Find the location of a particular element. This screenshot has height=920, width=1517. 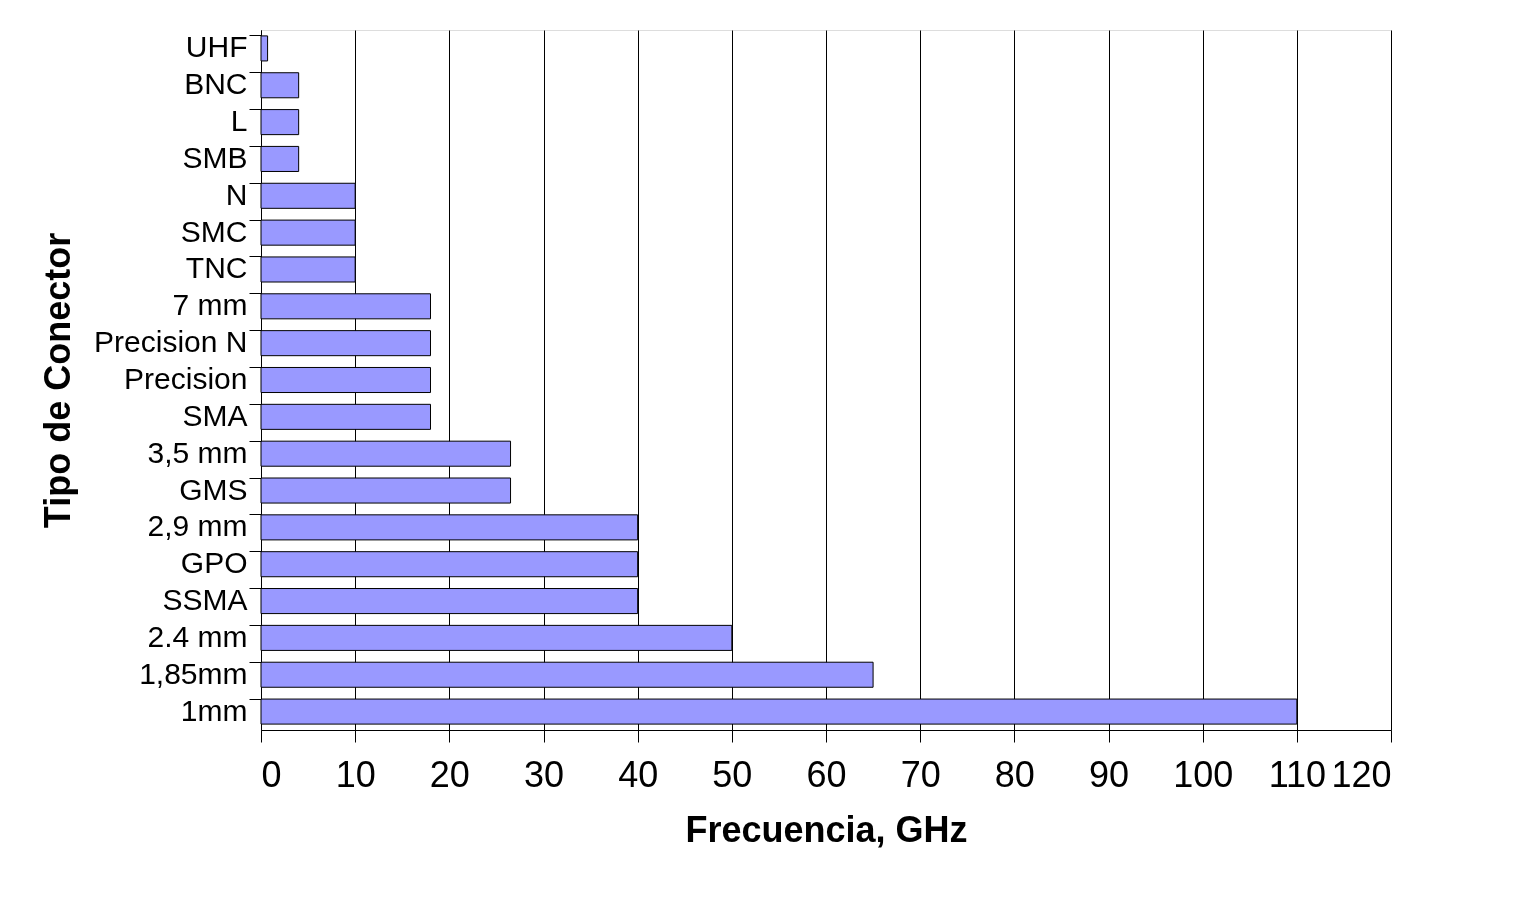

x-tick-label: 110 is located at coordinates (1297, 774).